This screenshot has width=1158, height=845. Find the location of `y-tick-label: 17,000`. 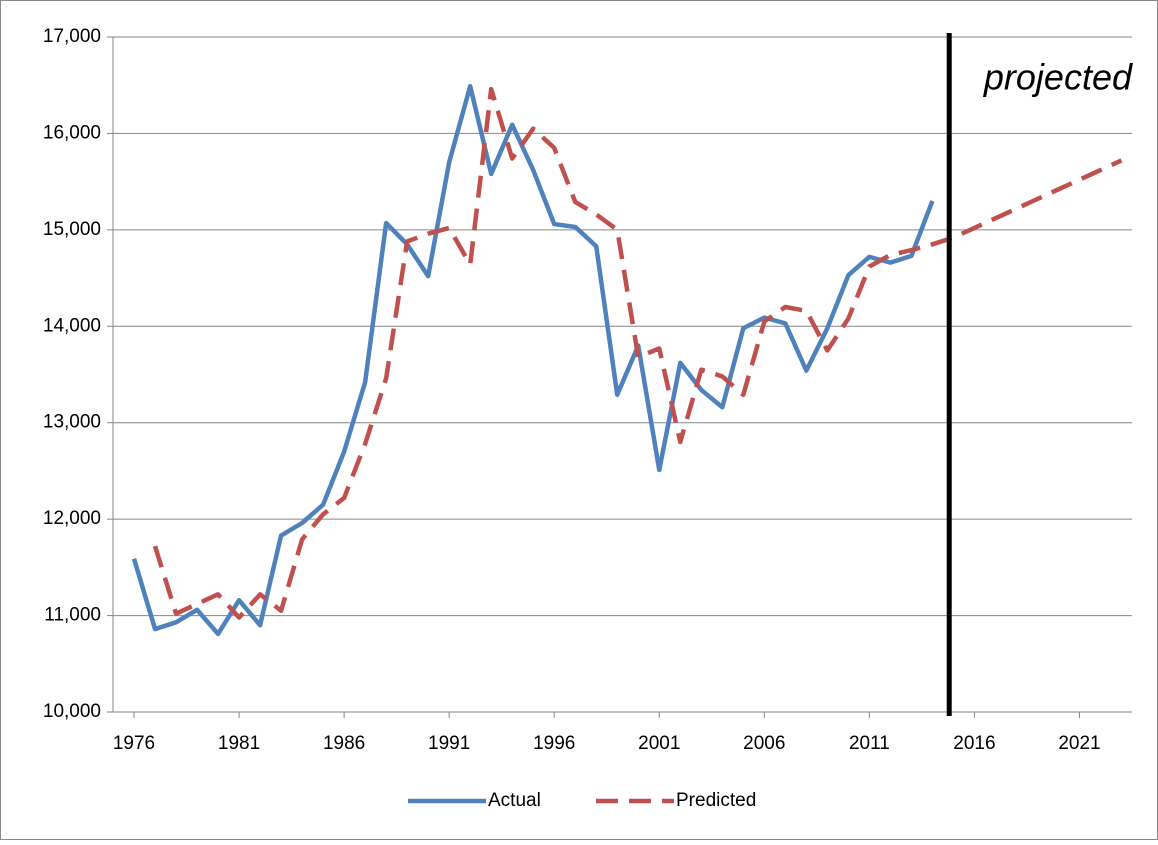

y-tick-label: 17,000 is located at coordinates (72, 36).